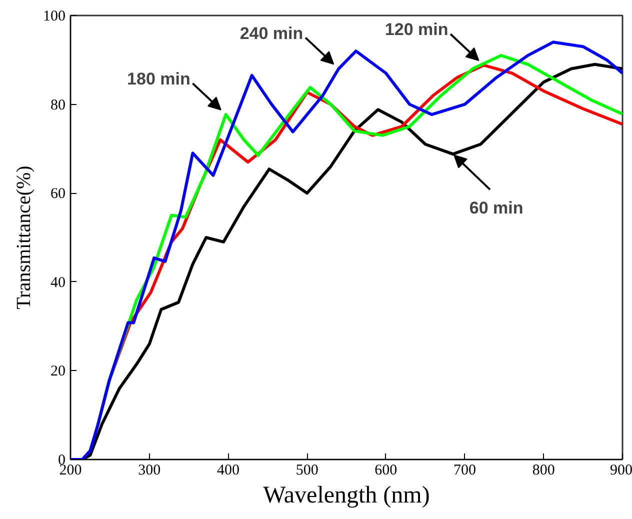  Describe the element at coordinates (158, 78) in the screenshot. I see `annotation: 180 min` at that location.